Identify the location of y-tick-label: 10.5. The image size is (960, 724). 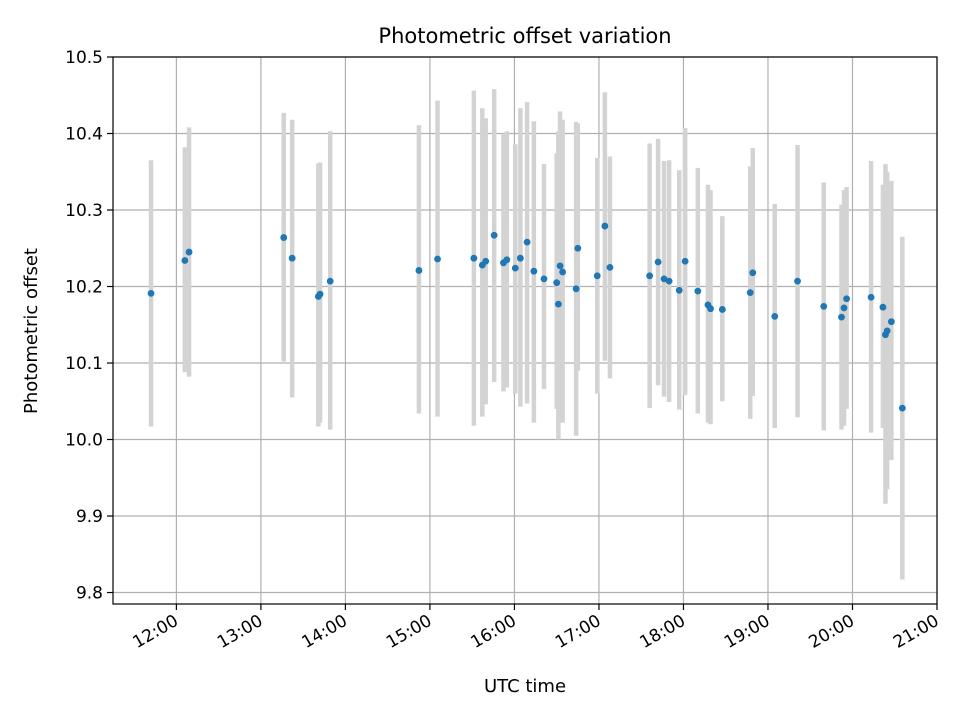
(84, 58).